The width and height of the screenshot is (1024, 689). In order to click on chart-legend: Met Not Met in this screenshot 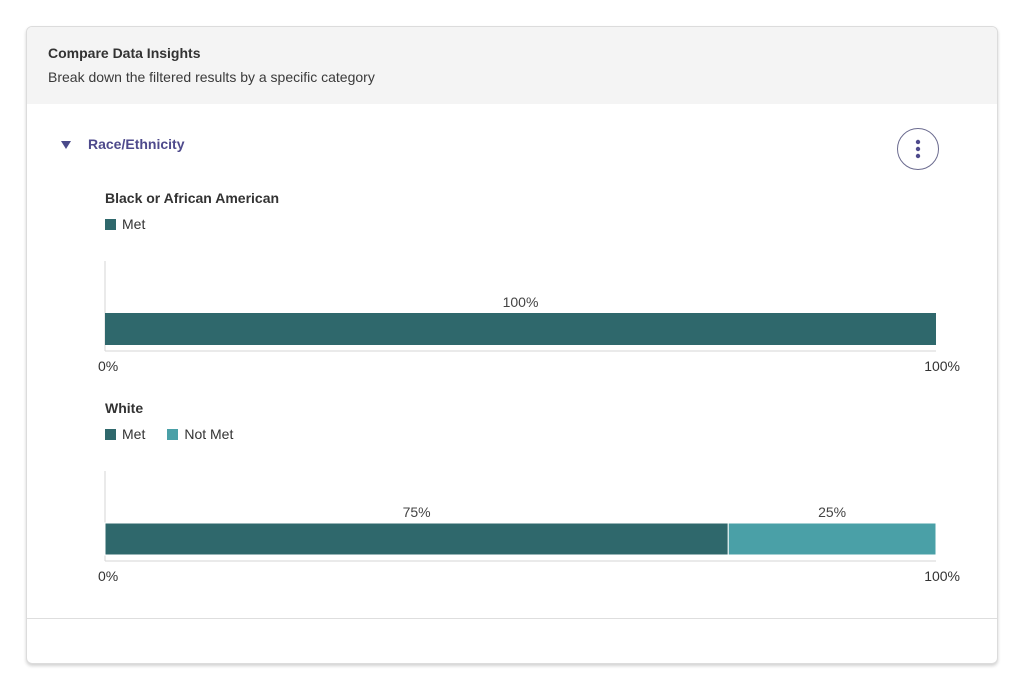, I will do `click(180, 434)`.